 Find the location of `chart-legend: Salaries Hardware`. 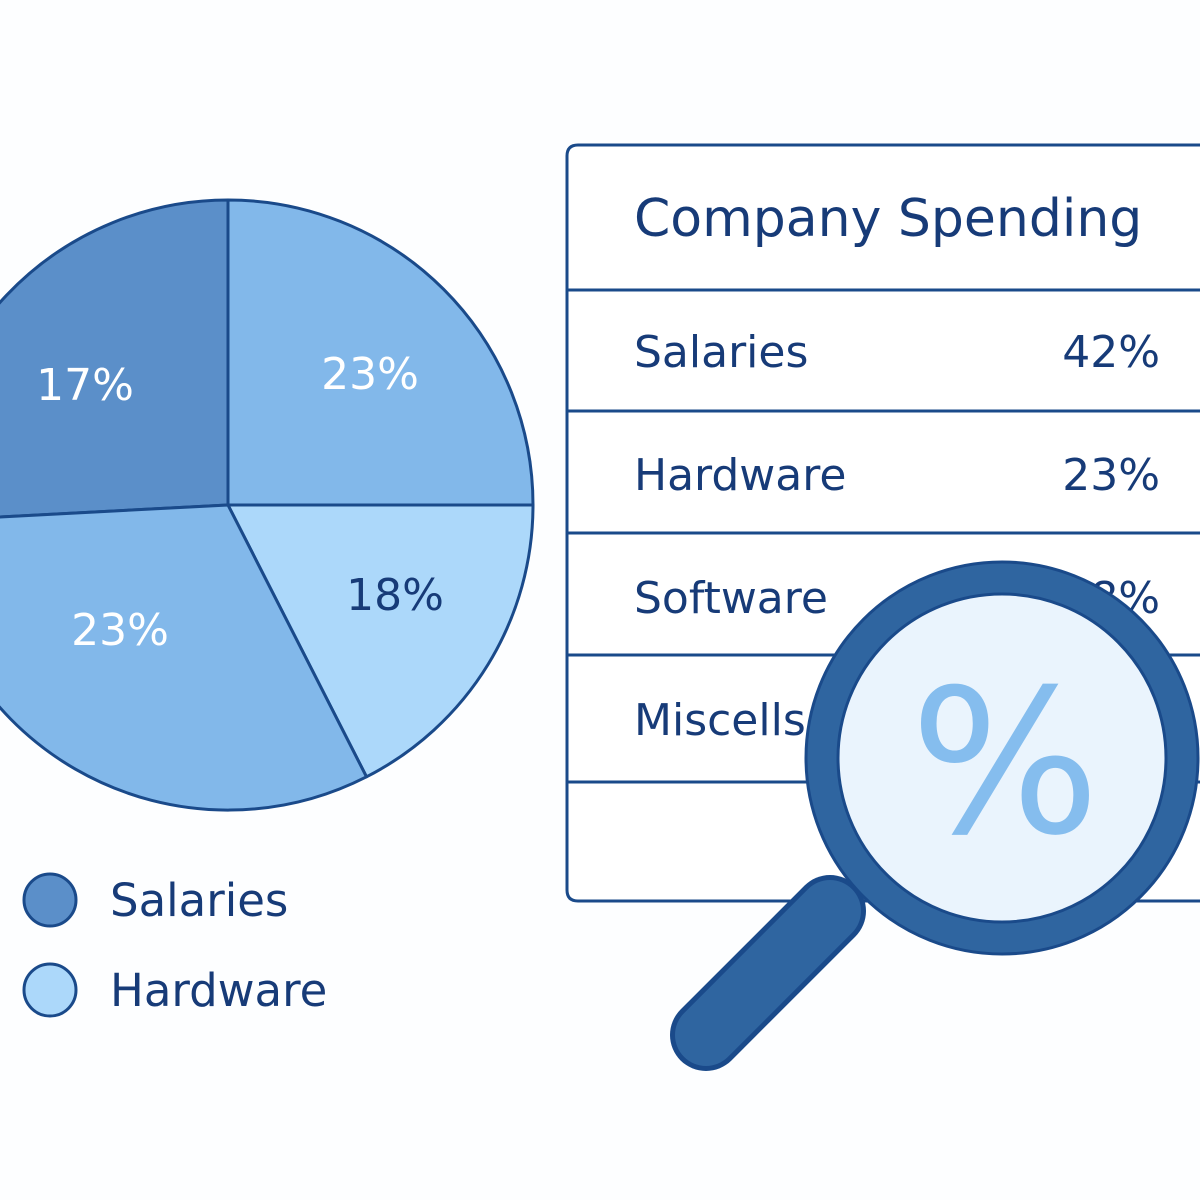

chart-legend: Salaries Hardware is located at coordinates (174, 945).